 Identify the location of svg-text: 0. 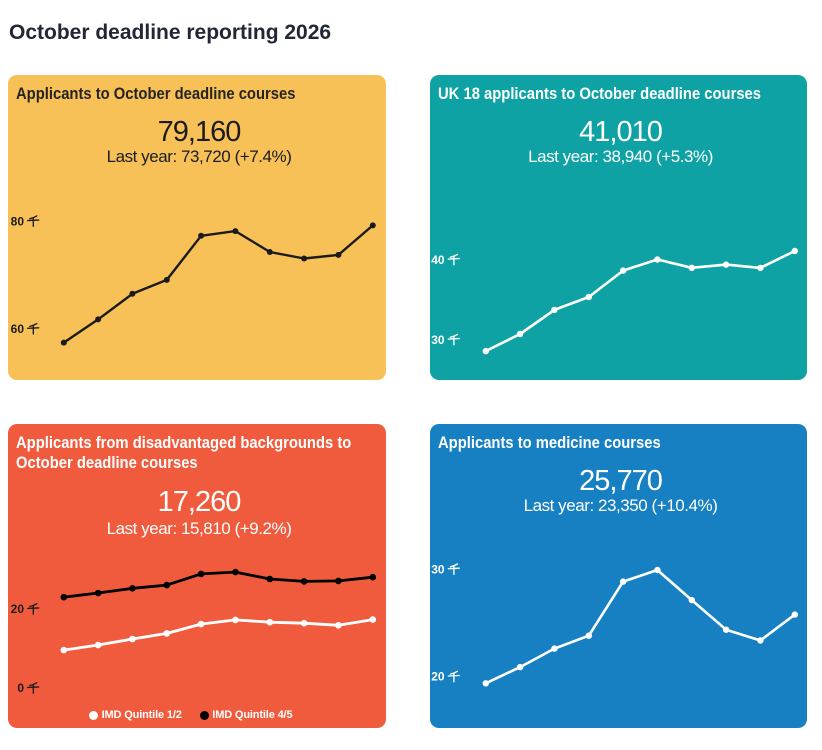
(20, 688).